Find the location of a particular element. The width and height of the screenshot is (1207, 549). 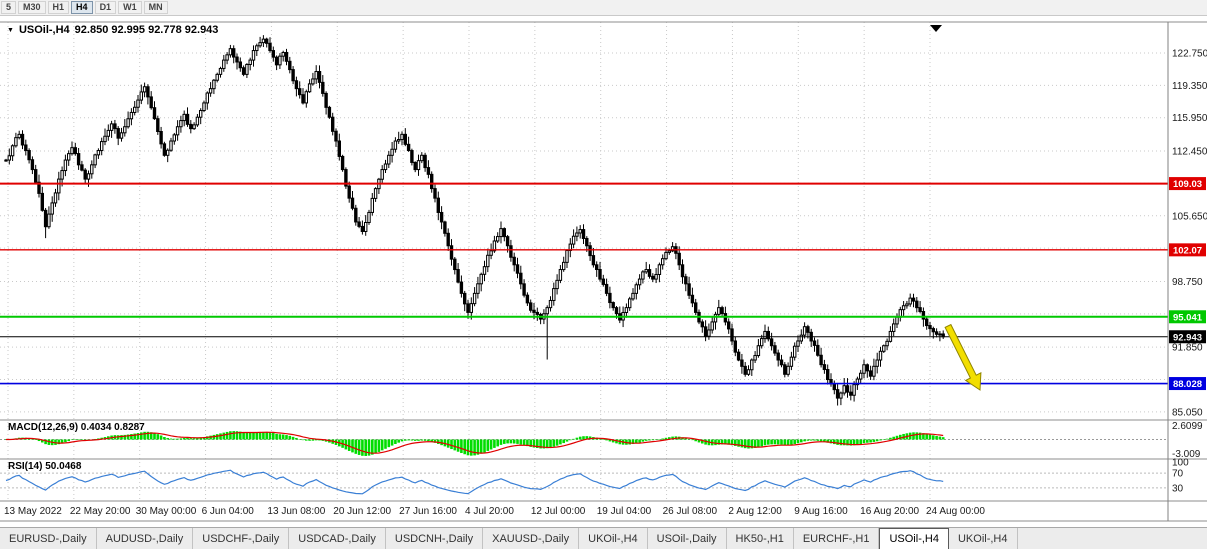

svg-text: 95.041 is located at coordinates (1188, 317).